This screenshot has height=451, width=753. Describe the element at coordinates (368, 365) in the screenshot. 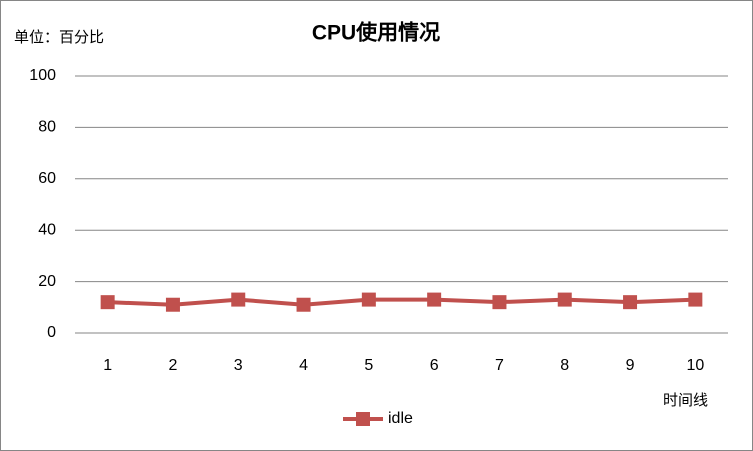

I see `x-tick-label: 5` at that location.